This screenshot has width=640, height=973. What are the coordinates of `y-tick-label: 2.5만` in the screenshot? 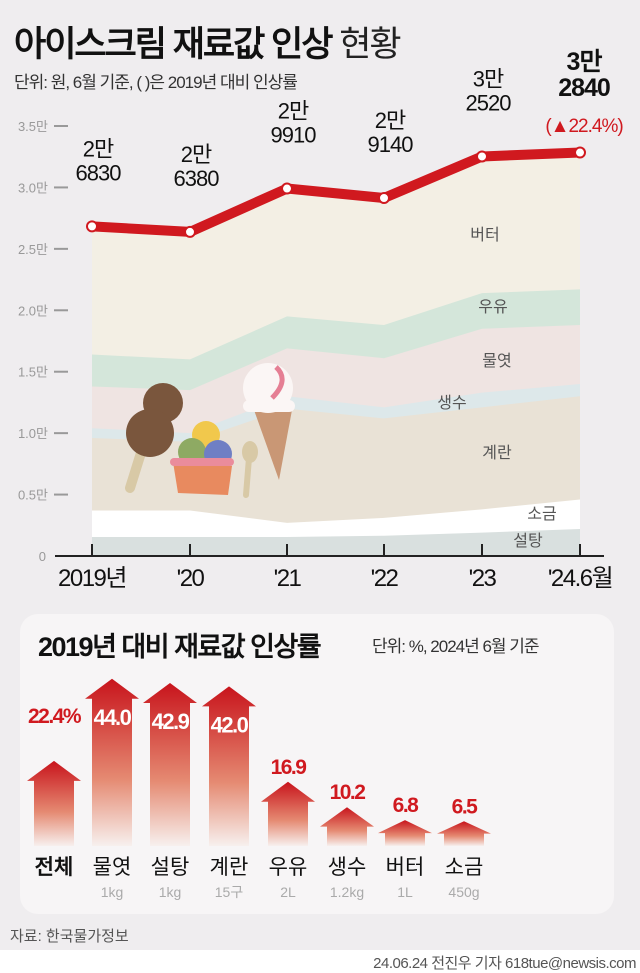 It's located at (33, 249).